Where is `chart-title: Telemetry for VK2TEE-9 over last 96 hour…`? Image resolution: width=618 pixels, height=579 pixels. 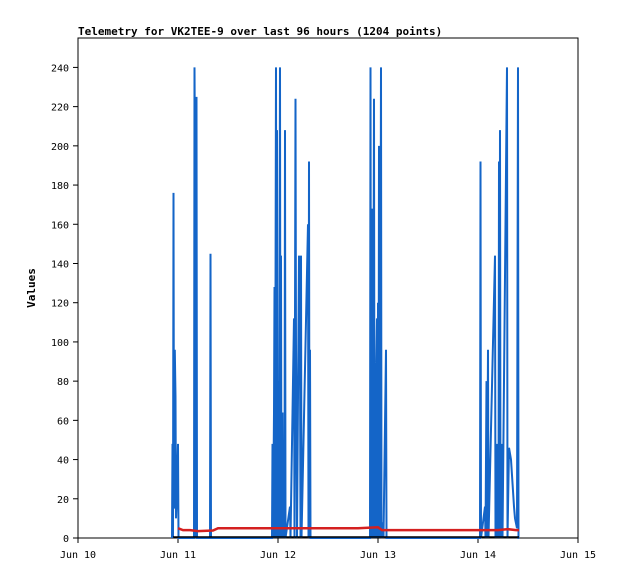
chart-title: Telemetry for VK2TEE-9 over last 96 hour… is located at coordinates (260, 31).